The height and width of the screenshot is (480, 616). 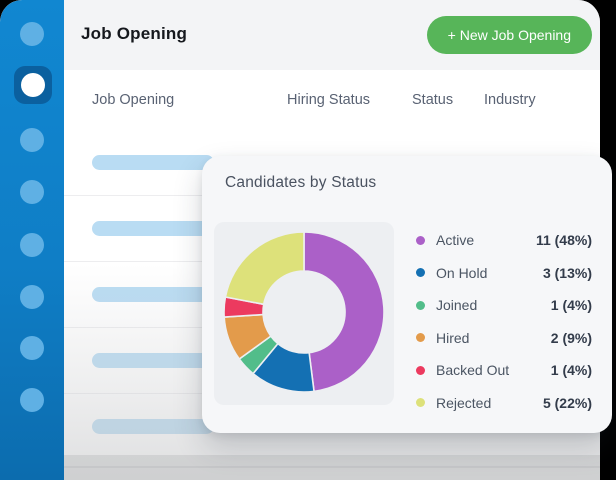 I want to click on donut-chart-panel, so click(x=304, y=313).